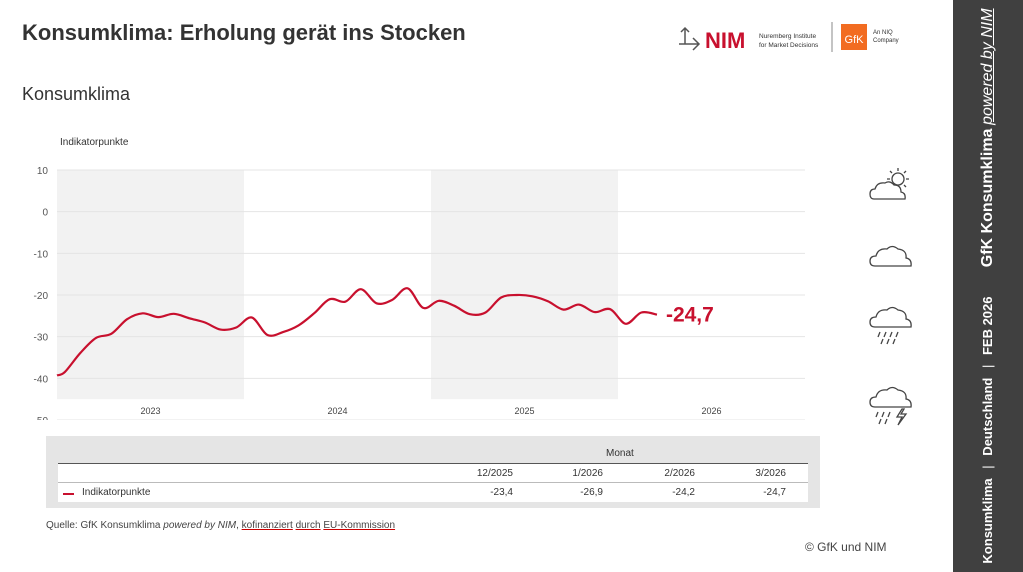 Image resolution: width=1023 pixels, height=572 pixels. Describe the element at coordinates (883, 33) in the screenshot. I see `gfk-line1: An NIQ` at that location.